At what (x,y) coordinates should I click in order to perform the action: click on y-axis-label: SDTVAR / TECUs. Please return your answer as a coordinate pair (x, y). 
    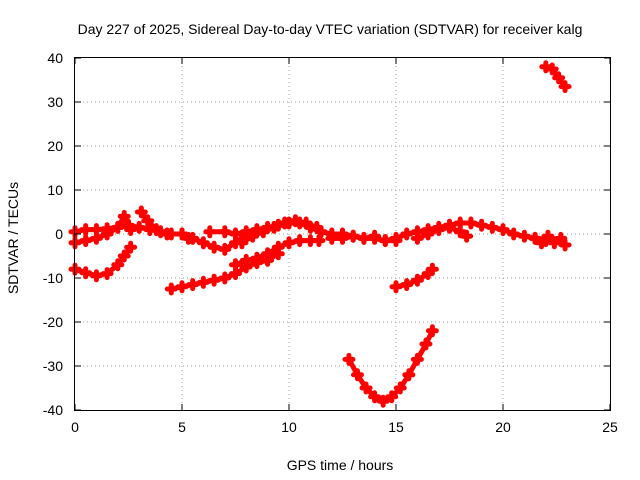
    Looking at the image, I should click on (13, 238).